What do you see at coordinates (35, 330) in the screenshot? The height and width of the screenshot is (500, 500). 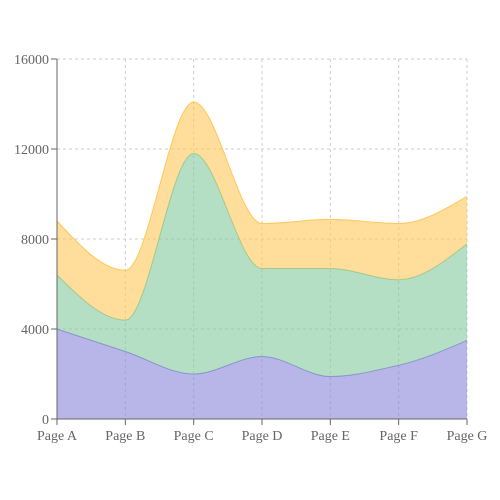 I see `y-tick-label: 4000` at bounding box center [35, 330].